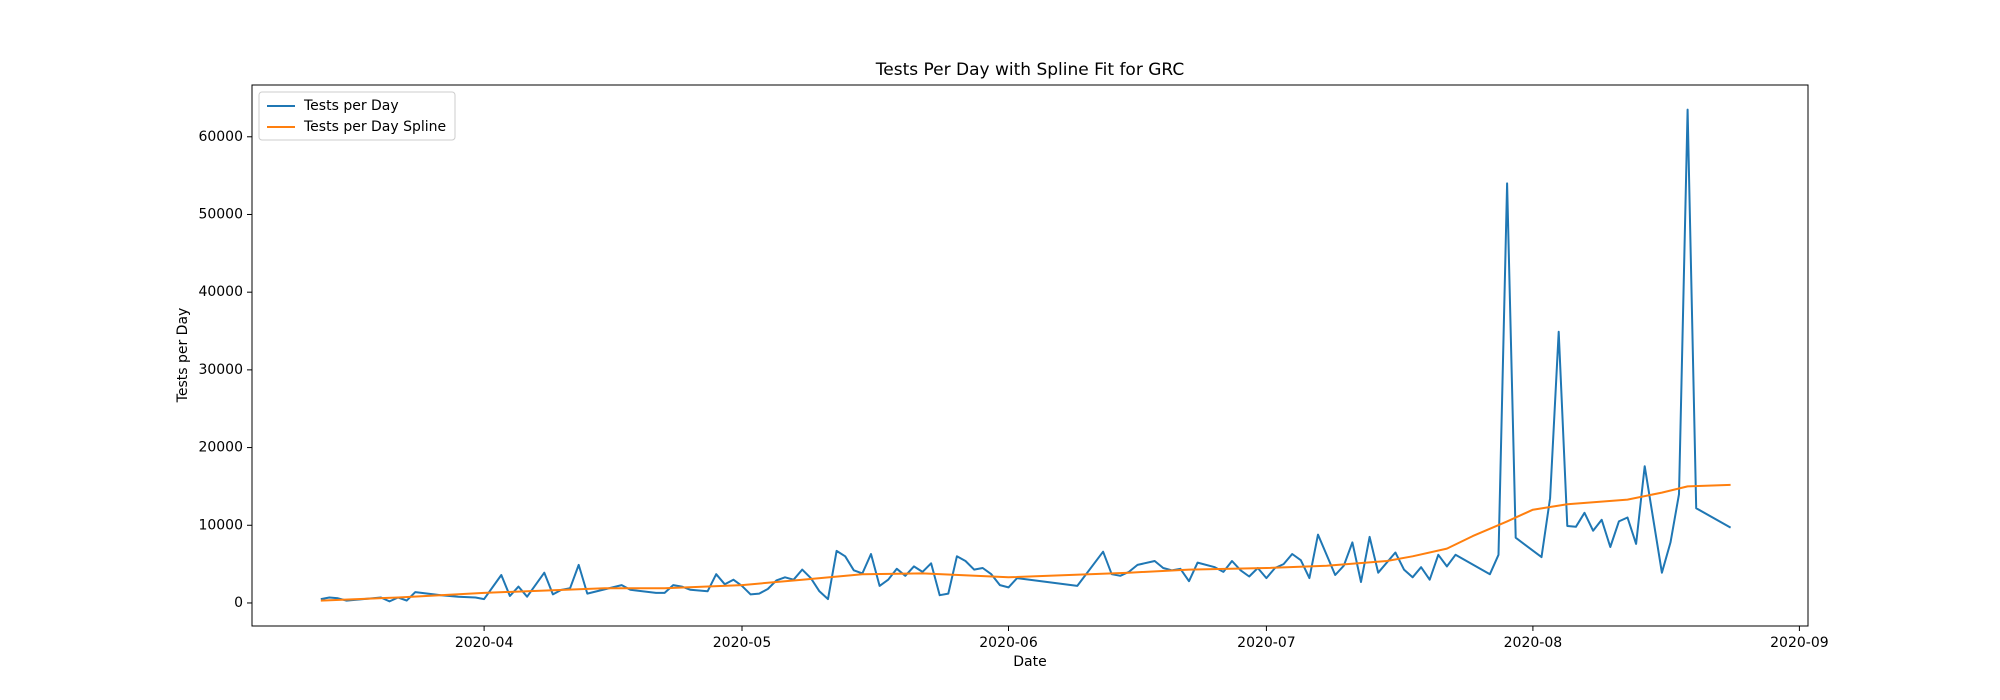 Image resolution: width=2000 pixels, height=700 pixels. Describe the element at coordinates (220, 448) in the screenshot. I see `y-tick-label: 20000` at that location.